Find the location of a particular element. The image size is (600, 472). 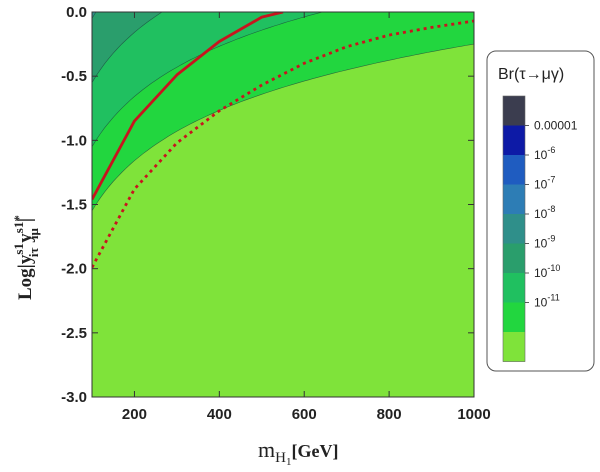

legend-title: Br(τ→μγ) is located at coordinates (531, 74).